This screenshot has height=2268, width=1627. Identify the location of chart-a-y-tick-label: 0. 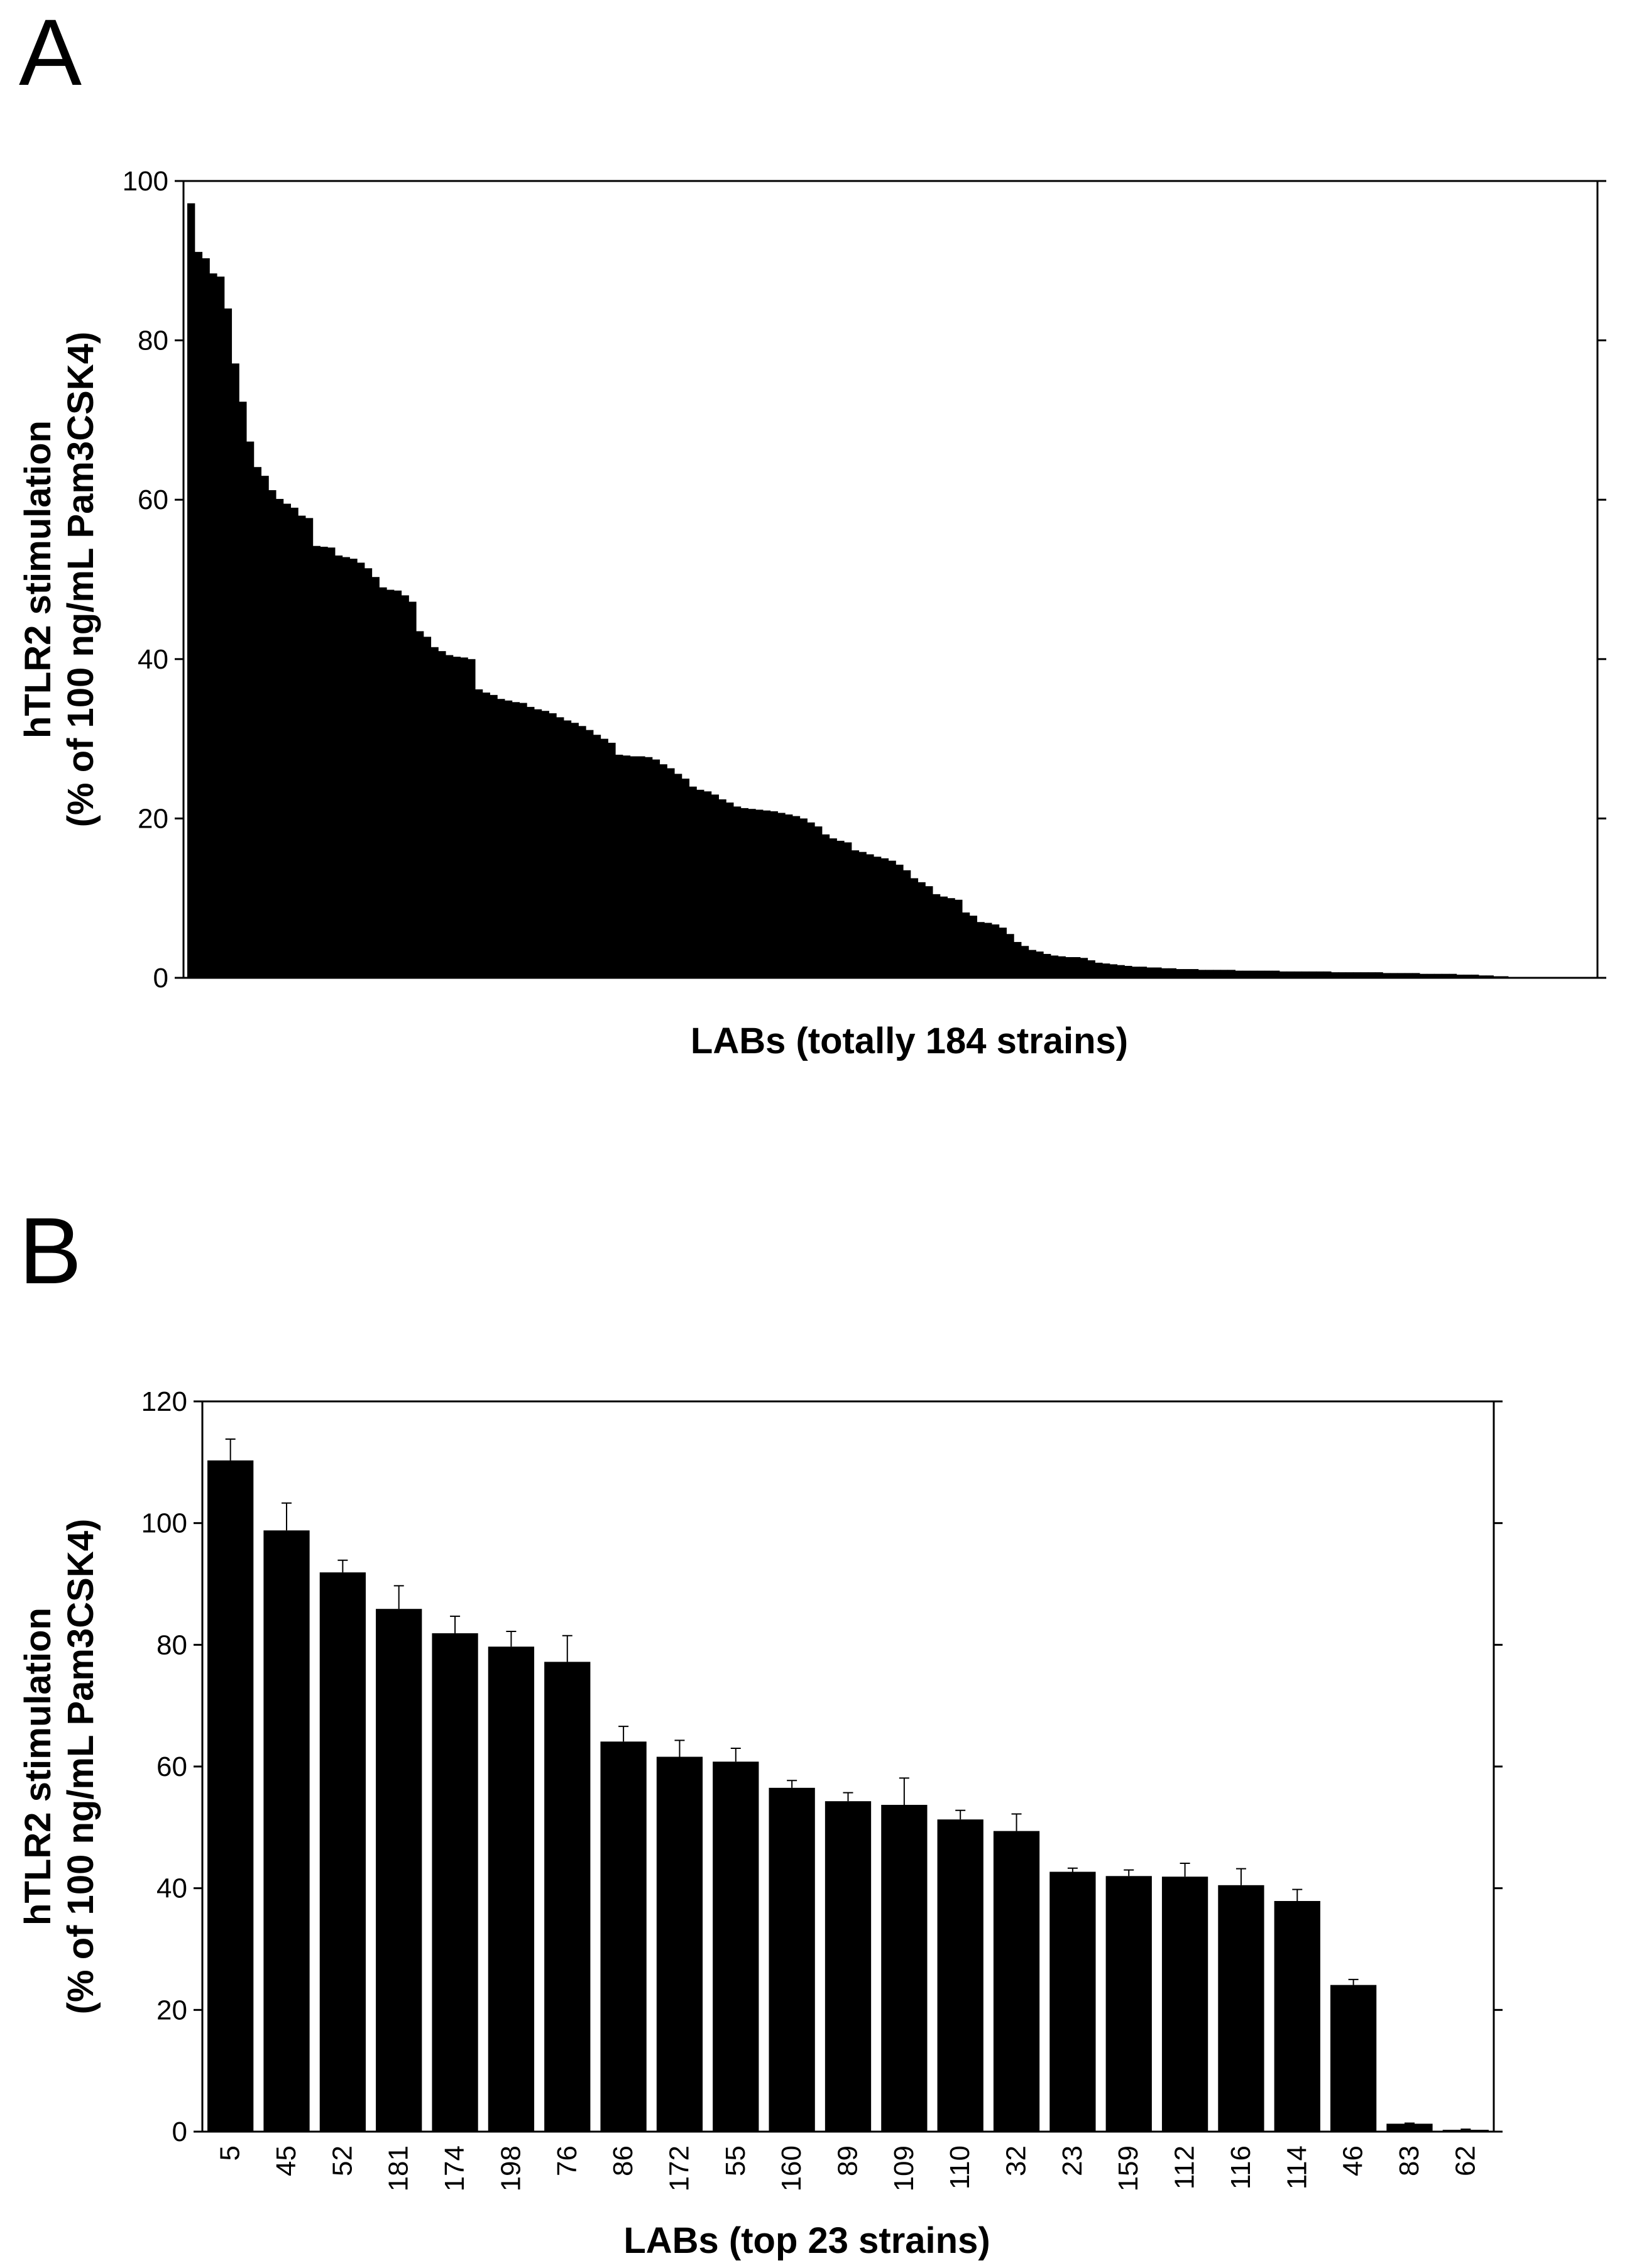
(161, 978).